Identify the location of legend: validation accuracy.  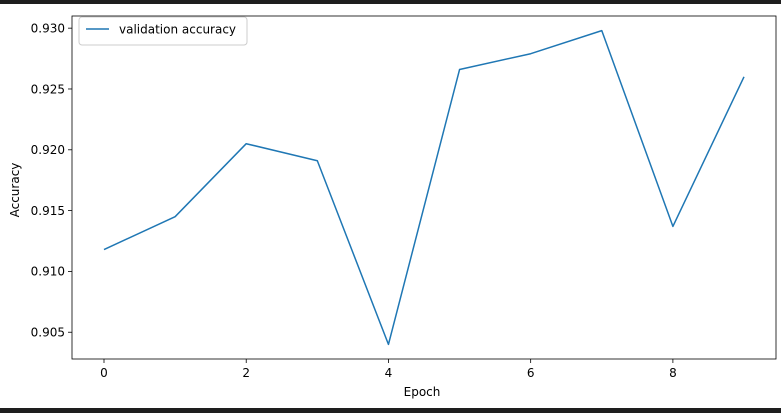
(163, 31).